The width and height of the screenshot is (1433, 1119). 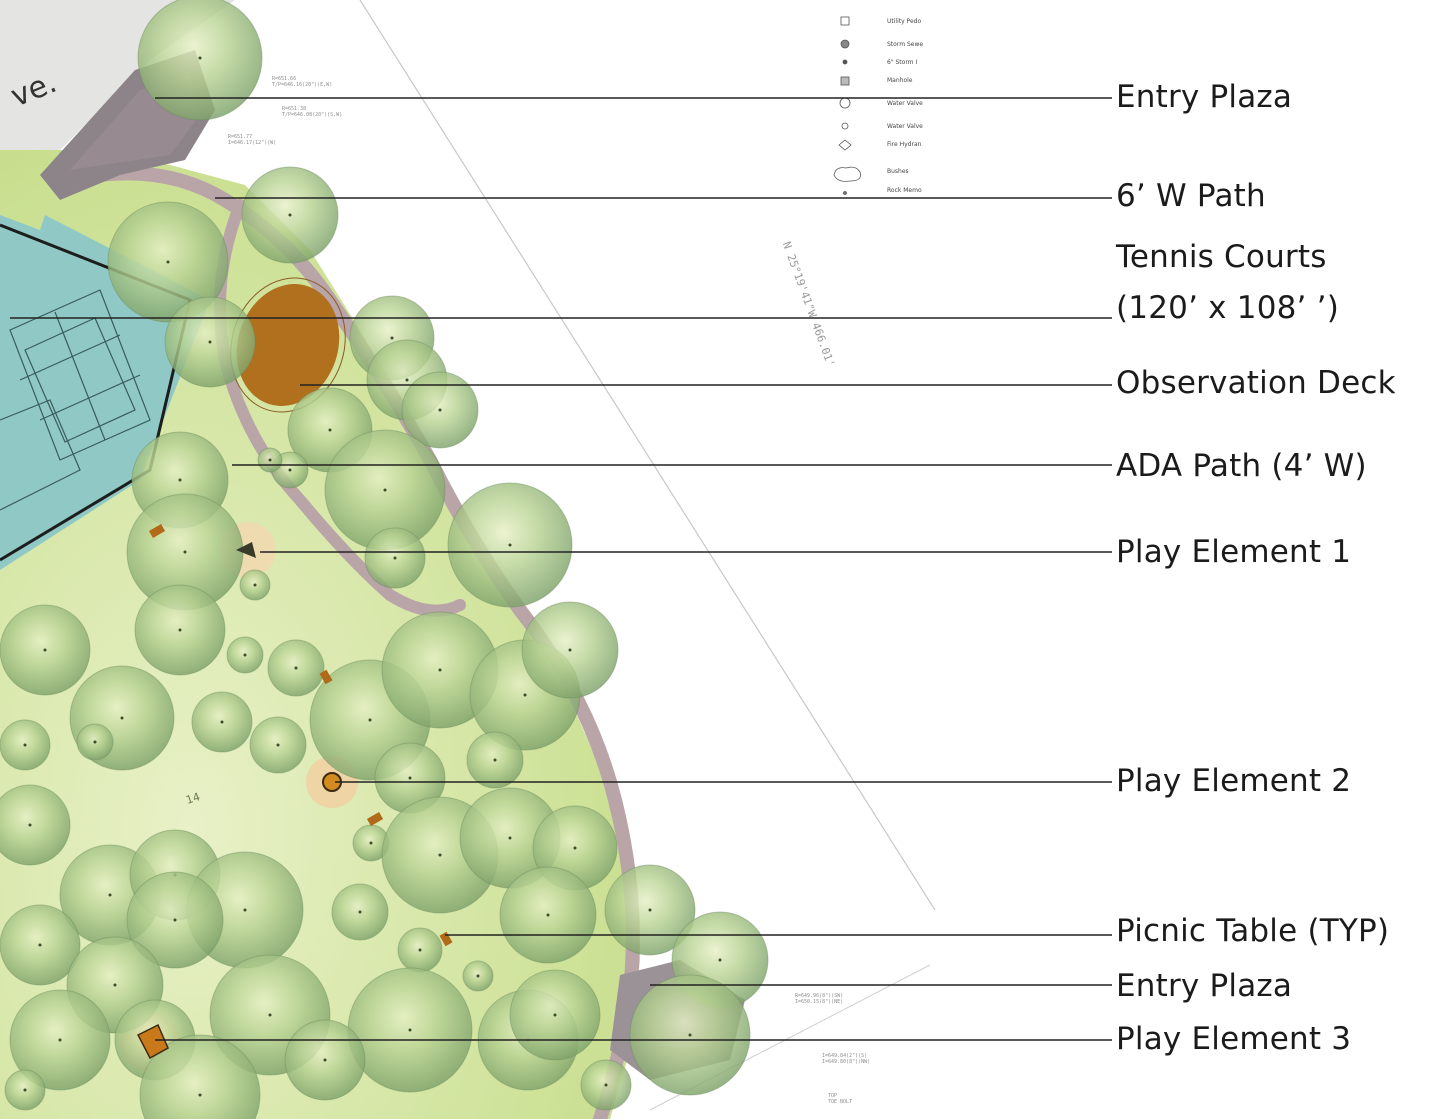 I want to click on legend-item-label: Fire Hydran, so click(x=904, y=144).